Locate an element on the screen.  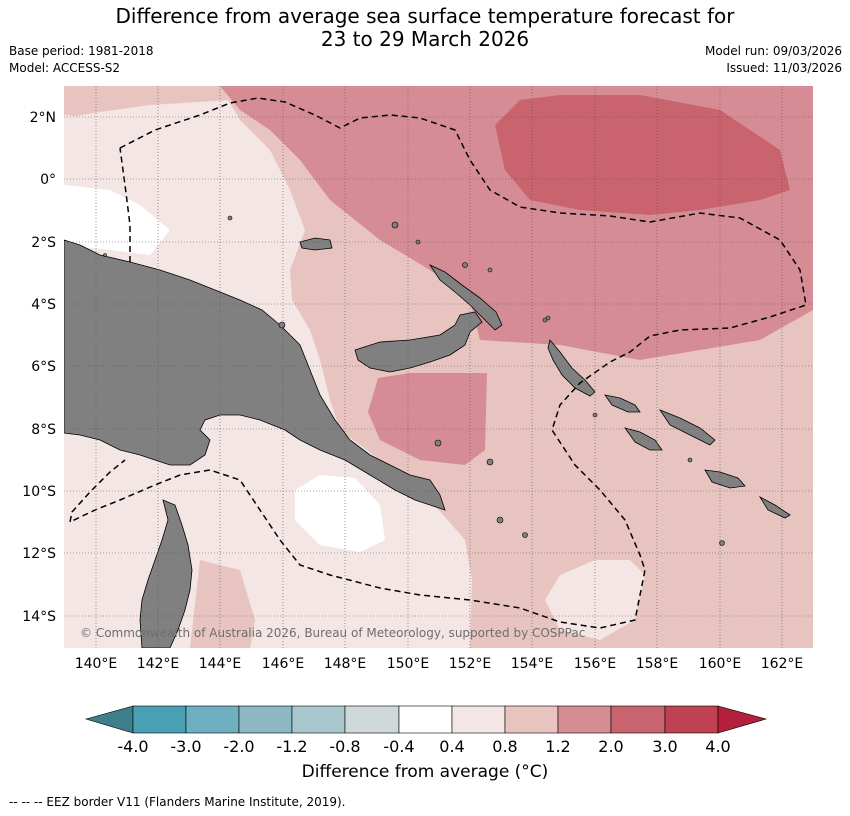
colorbar-tick-label: -0.8 is located at coordinates (344, 746).